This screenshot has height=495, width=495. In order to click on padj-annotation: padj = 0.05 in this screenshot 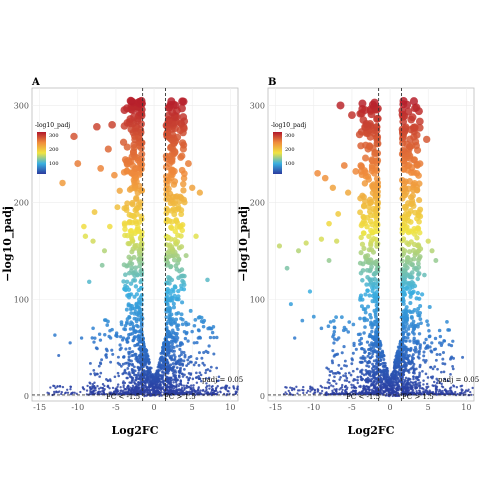, I will do `click(458, 380)`.